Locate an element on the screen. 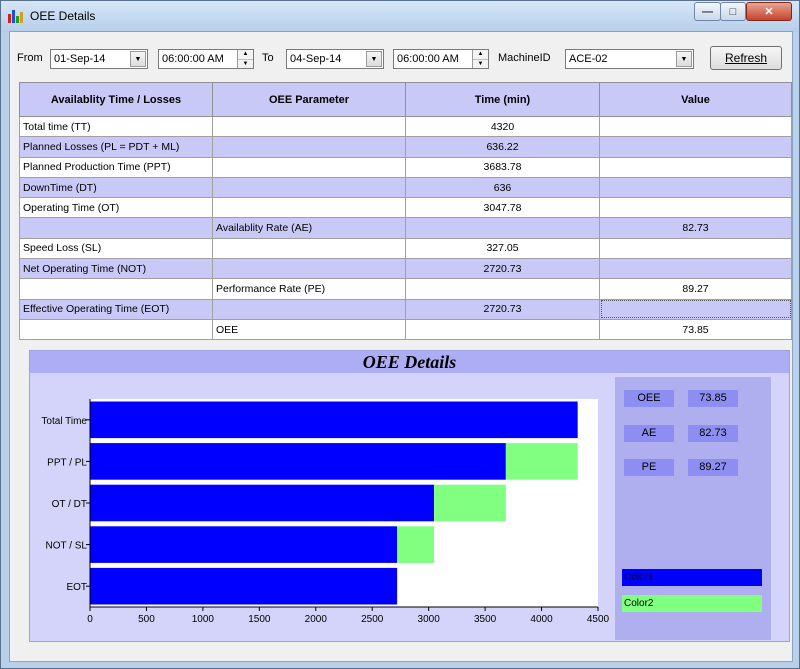  table-row: DownTime (DT) 636 is located at coordinates (405, 187).